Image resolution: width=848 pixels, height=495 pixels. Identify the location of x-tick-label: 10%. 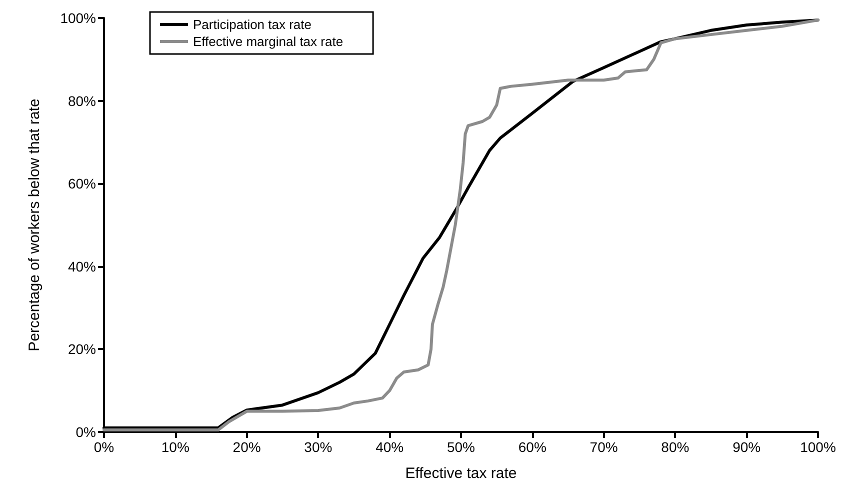
(175, 447).